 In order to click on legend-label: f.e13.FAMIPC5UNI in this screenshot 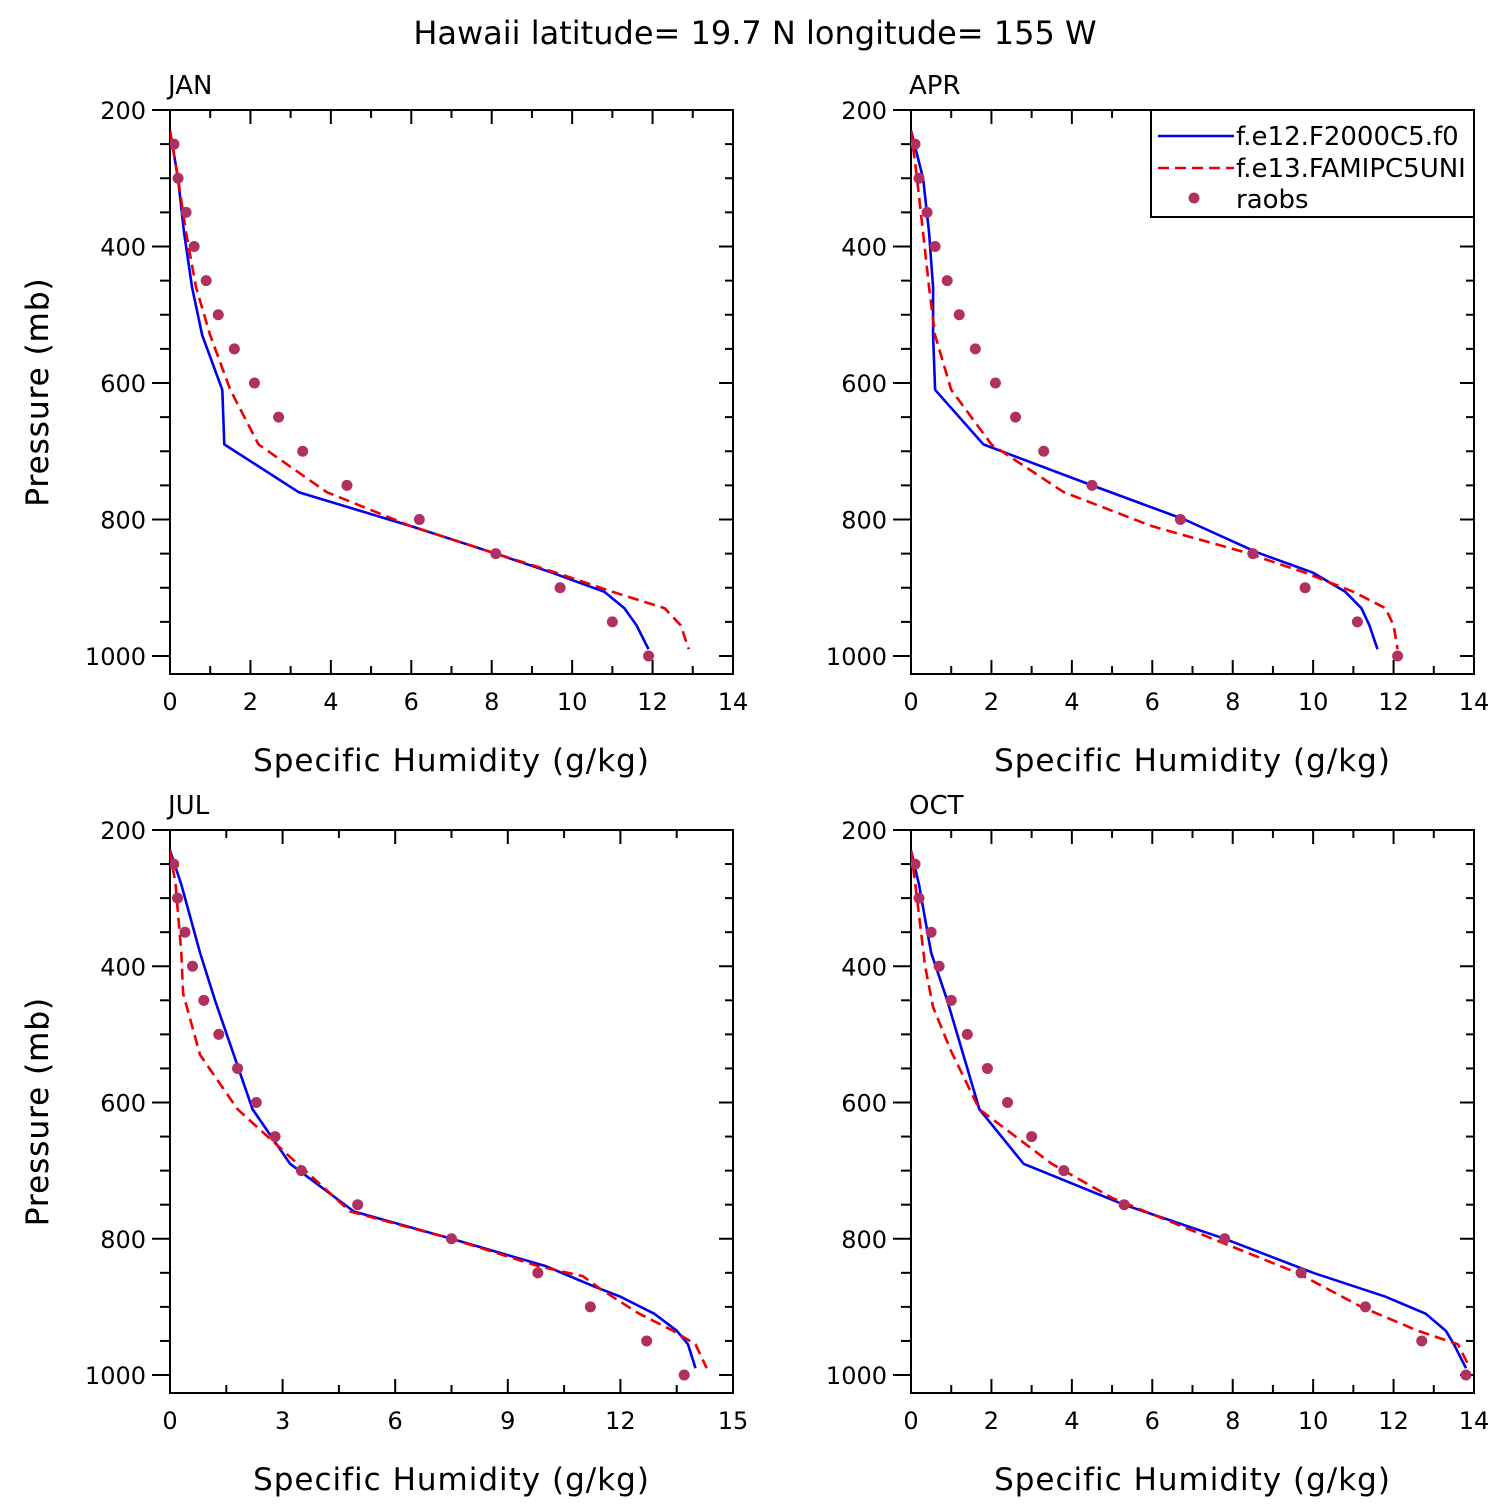, I will do `click(1351, 169)`.